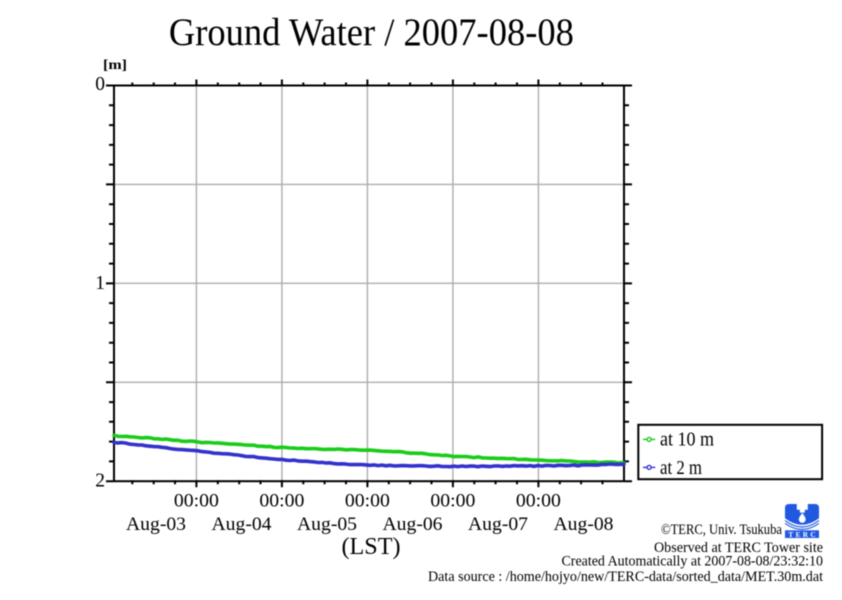  What do you see at coordinates (721, 530) in the screenshot?
I see `svg-text: ©TERC, Univ. Tsukuba` at bounding box center [721, 530].